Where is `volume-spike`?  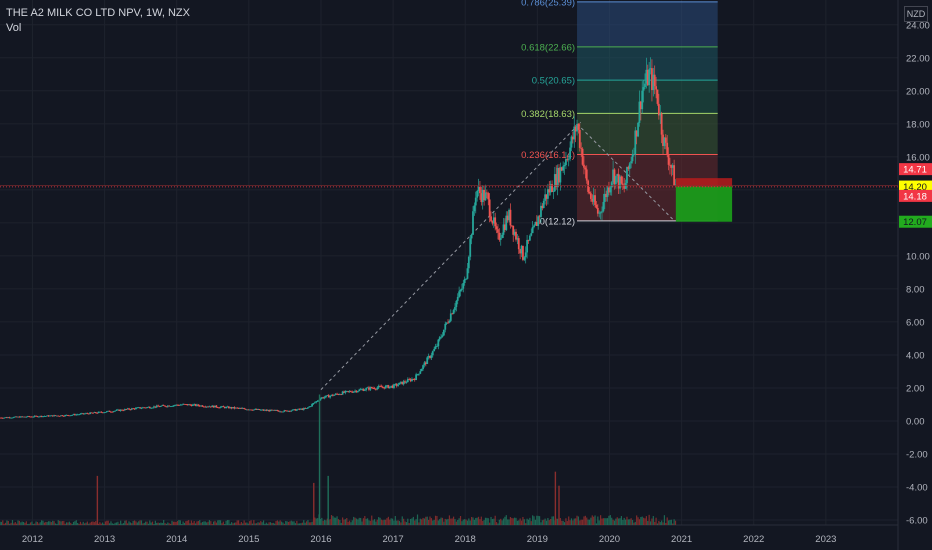
volume-spike is located at coordinates (559, 505).